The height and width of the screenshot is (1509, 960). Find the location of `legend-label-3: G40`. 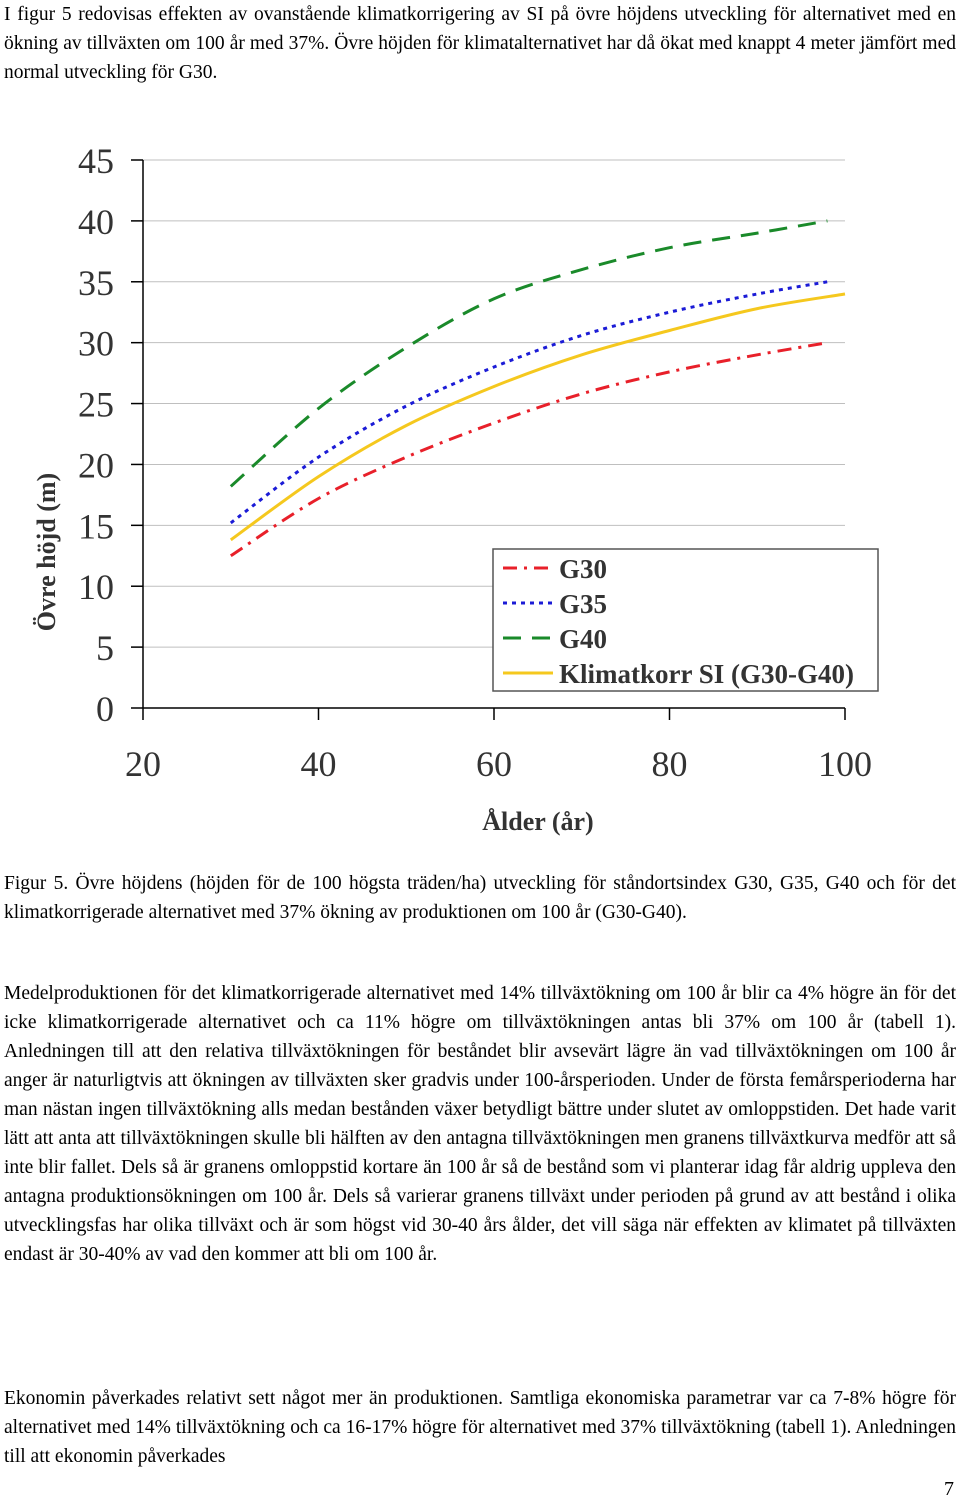

legend-label-3: G40 is located at coordinates (583, 639).